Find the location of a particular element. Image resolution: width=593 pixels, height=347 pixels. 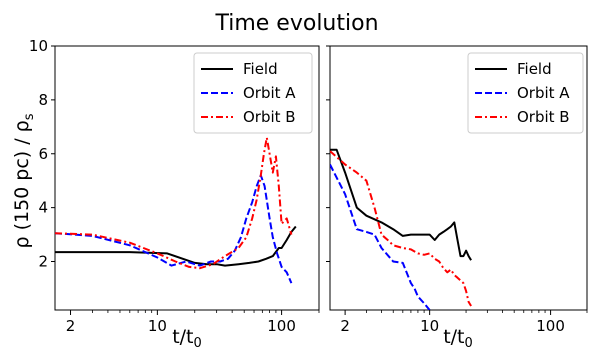

right-x-axis-label-main: t/t is located at coordinates (453, 336).